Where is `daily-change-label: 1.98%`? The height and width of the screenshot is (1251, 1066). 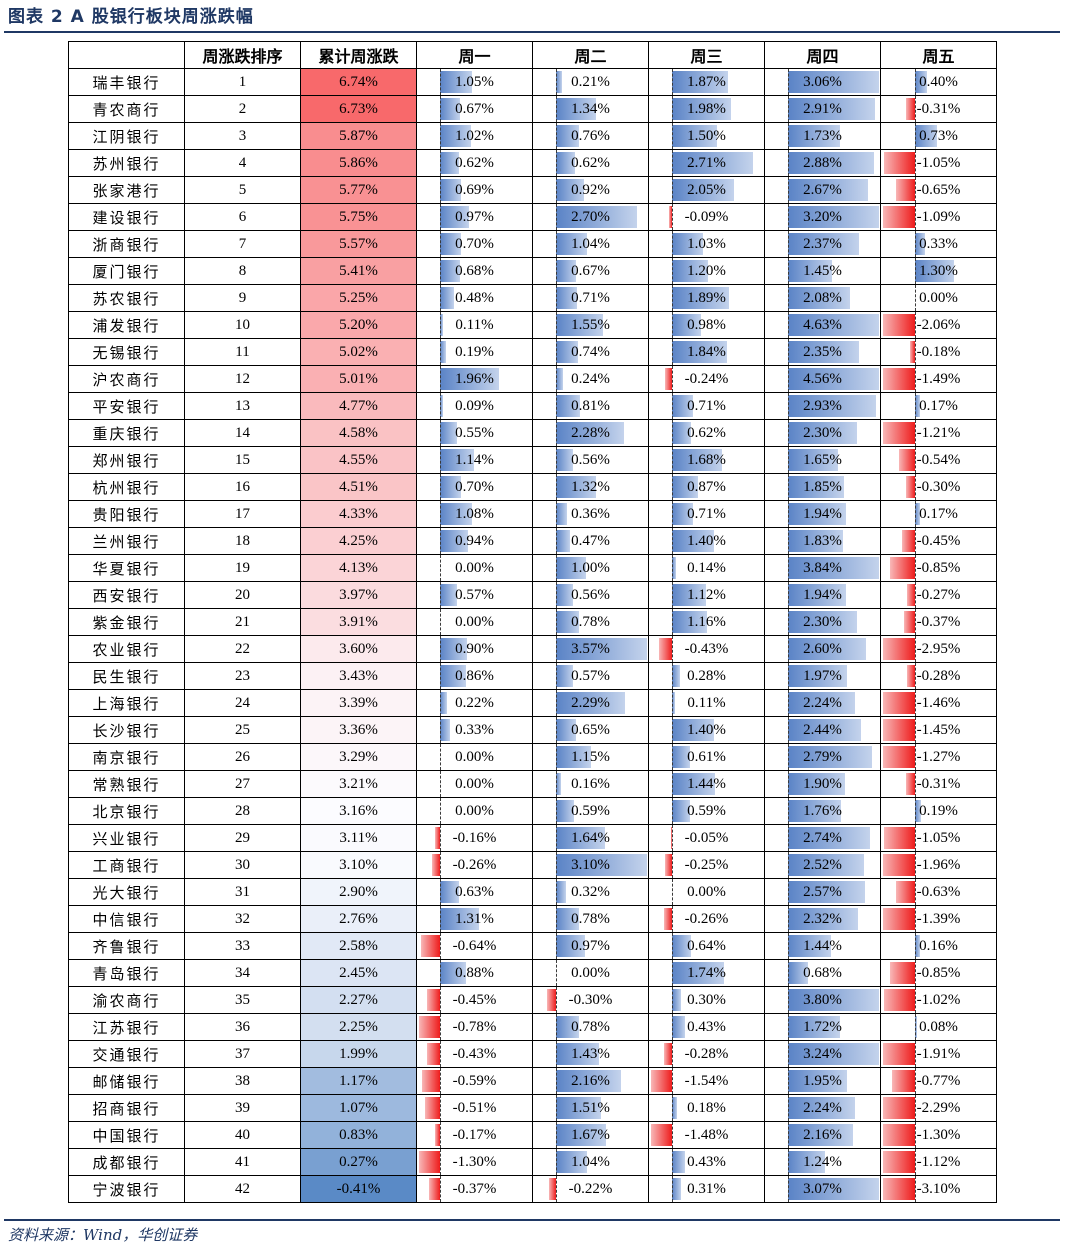
daily-change-label: 1.98% is located at coordinates (706, 109).